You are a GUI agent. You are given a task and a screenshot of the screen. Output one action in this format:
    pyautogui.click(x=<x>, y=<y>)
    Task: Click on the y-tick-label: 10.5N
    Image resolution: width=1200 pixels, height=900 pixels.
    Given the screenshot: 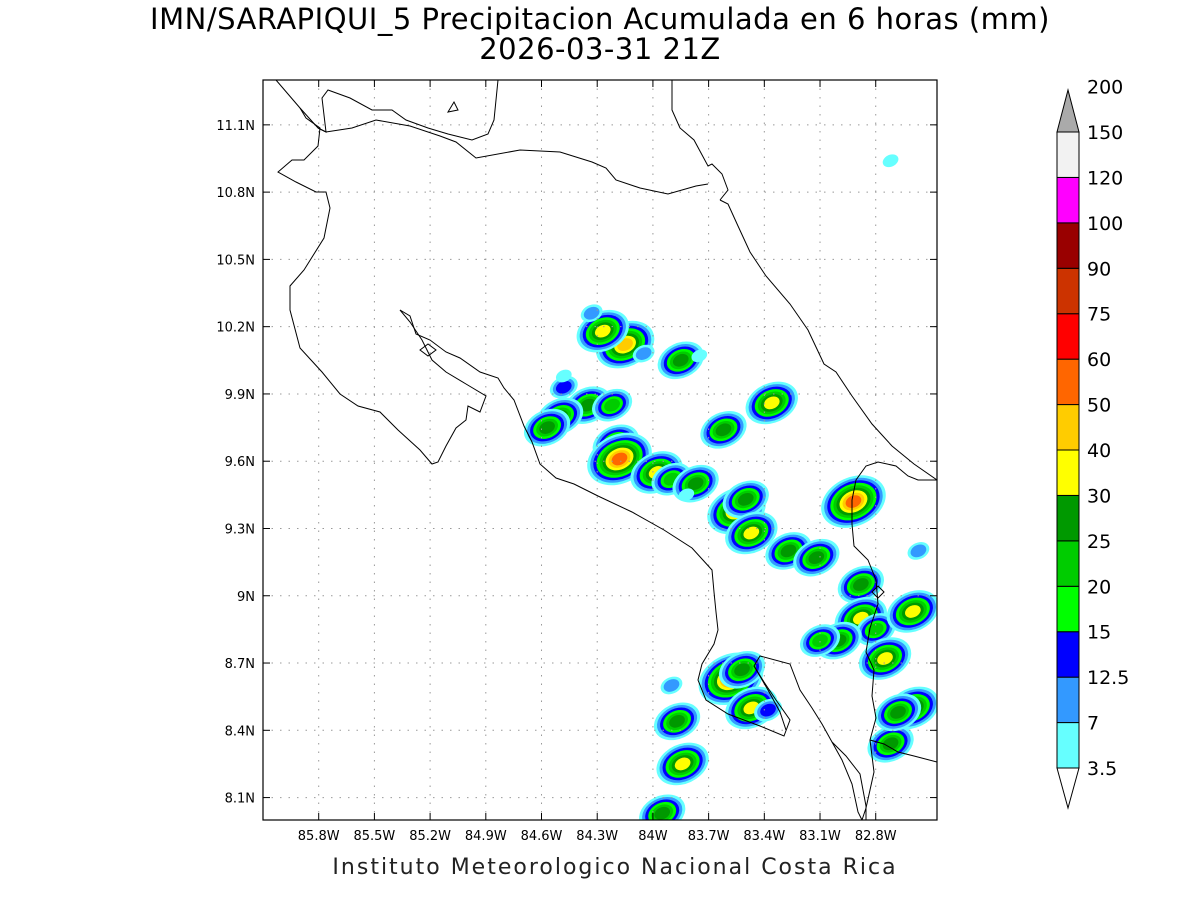 What is the action you would take?
    pyautogui.click(x=235, y=260)
    